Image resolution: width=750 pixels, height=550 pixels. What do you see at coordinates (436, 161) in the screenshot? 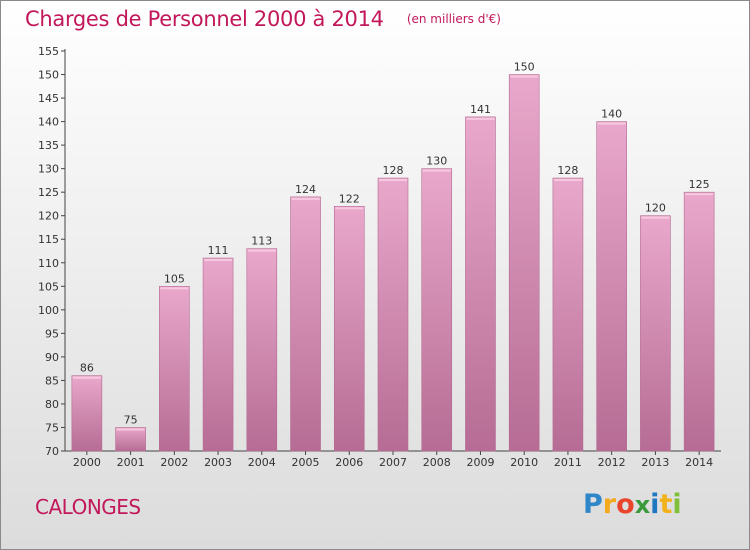
I see `bar-value-label: 130` at bounding box center [436, 161].